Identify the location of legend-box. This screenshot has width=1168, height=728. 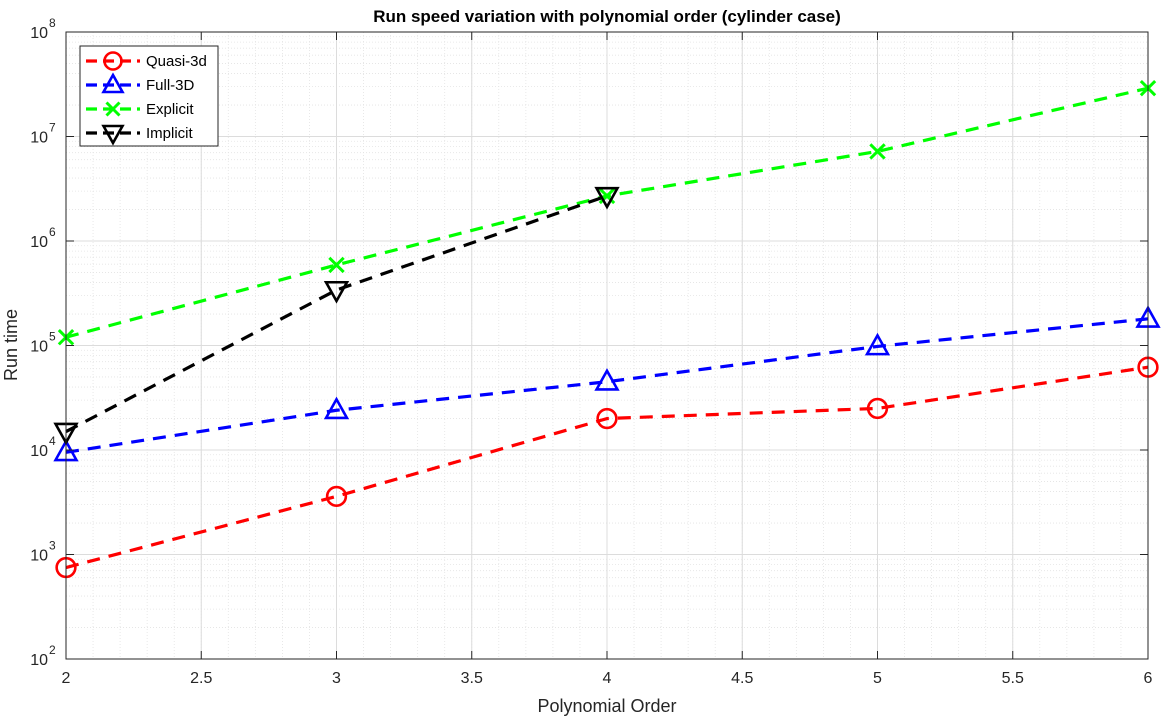
(149, 96).